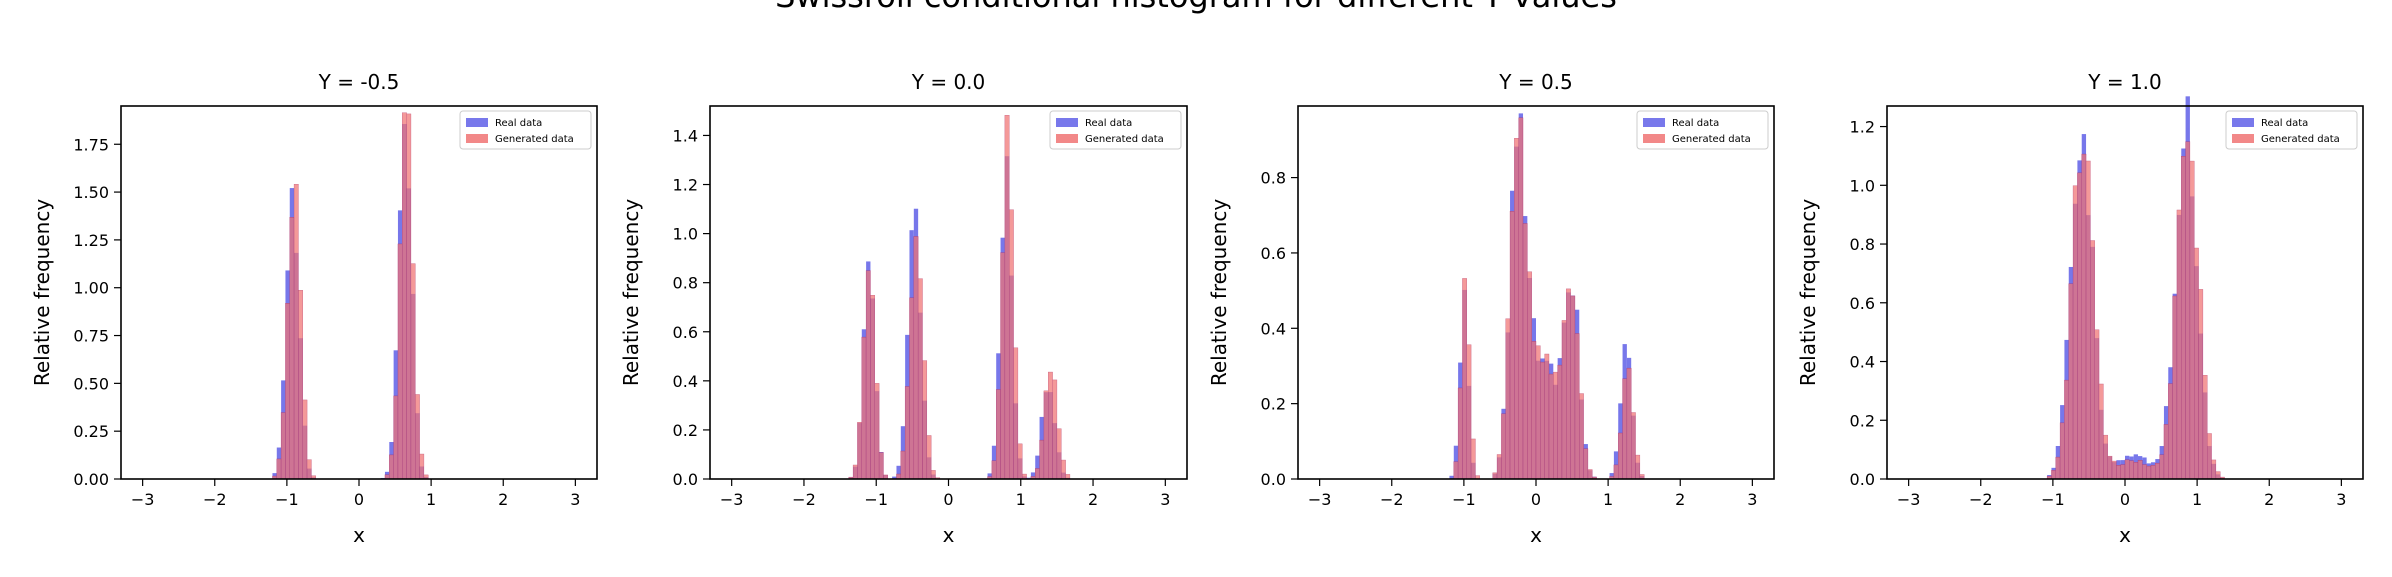  What do you see at coordinates (2125, 499) in the screenshot?
I see `x-tick-label: 0` at bounding box center [2125, 499].